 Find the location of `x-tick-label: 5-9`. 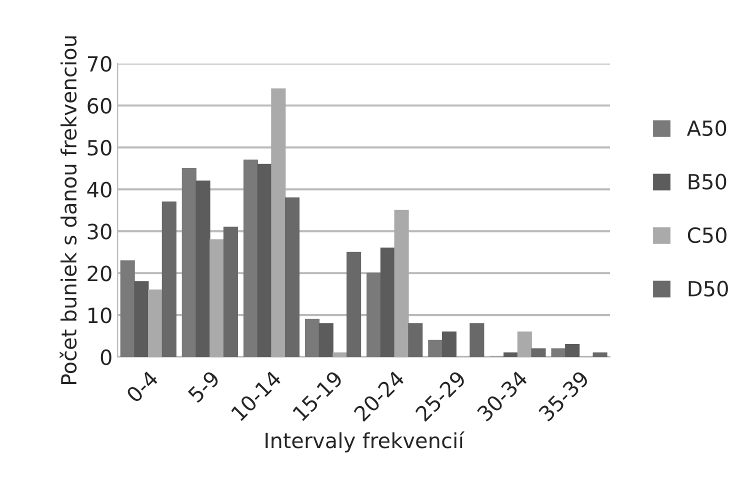

x-tick-label: 5-9 is located at coordinates (203, 387).